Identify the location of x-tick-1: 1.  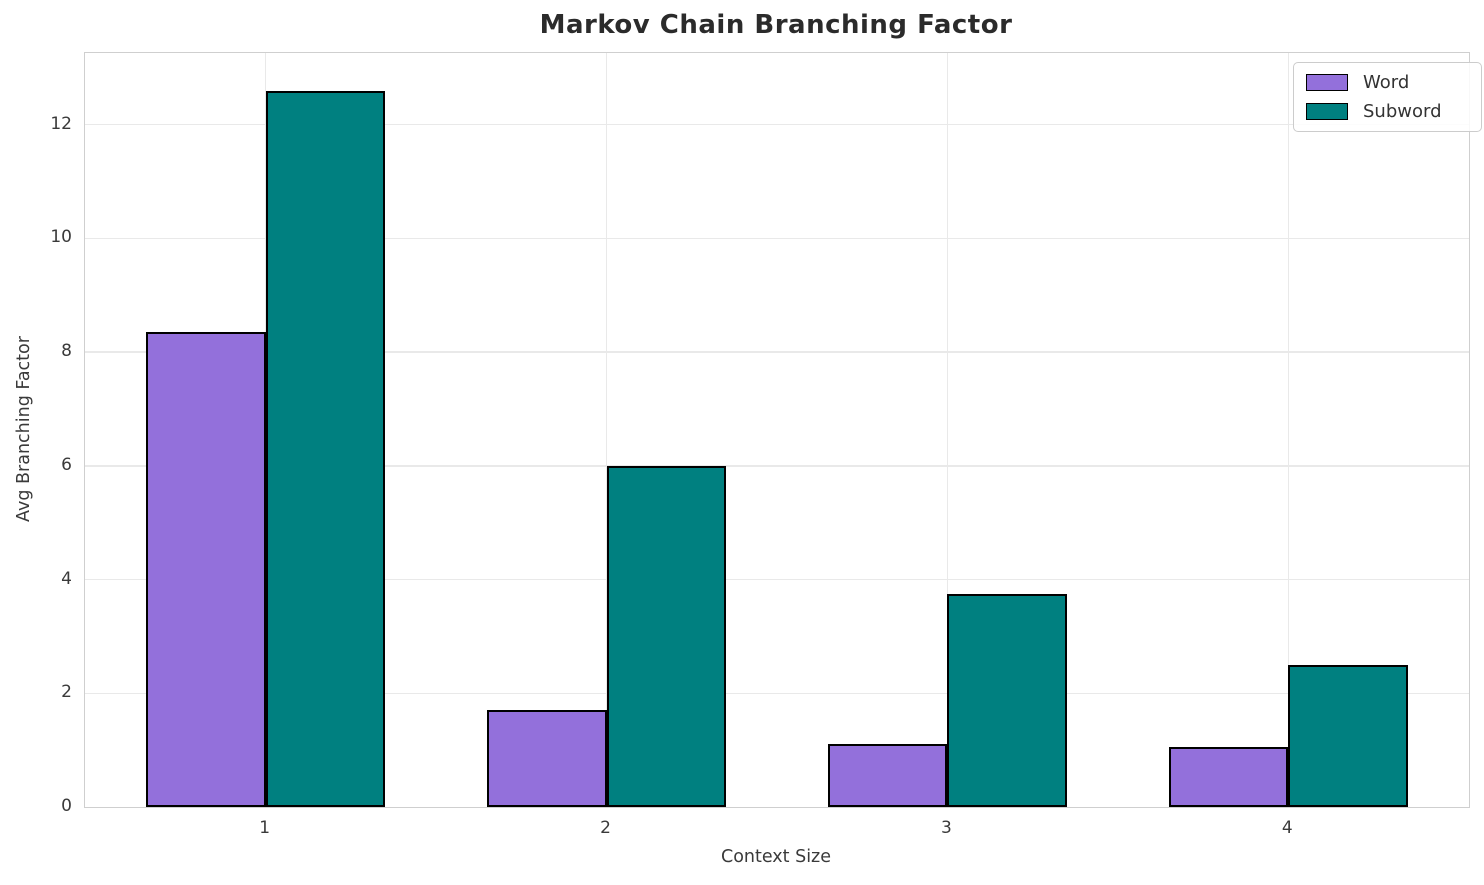
(265, 828).